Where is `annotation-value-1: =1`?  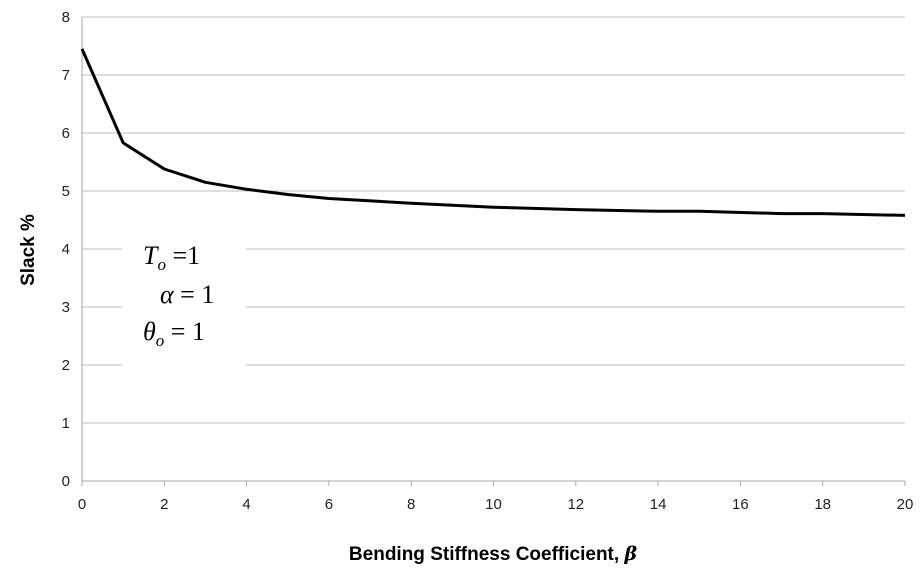 annotation-value-1: =1 is located at coordinates (183, 255).